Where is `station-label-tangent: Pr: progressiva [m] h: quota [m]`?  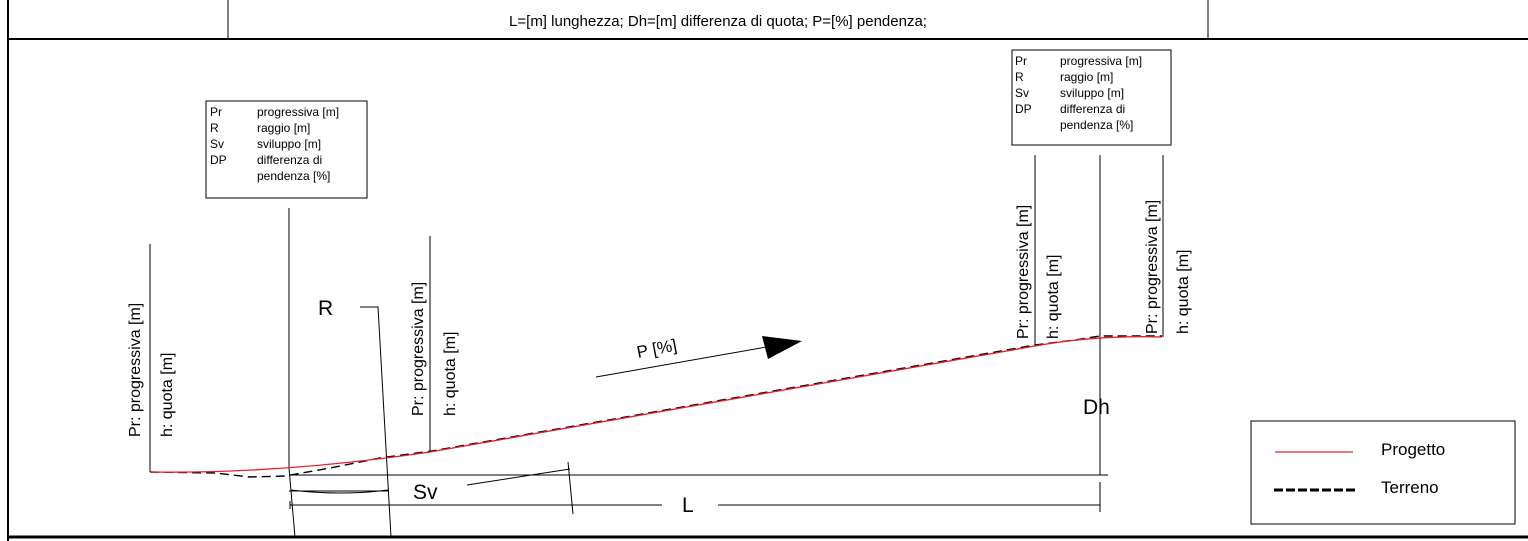 station-label-tangent: Pr: progressiva [m] h: quota [m] is located at coordinates (434, 349).